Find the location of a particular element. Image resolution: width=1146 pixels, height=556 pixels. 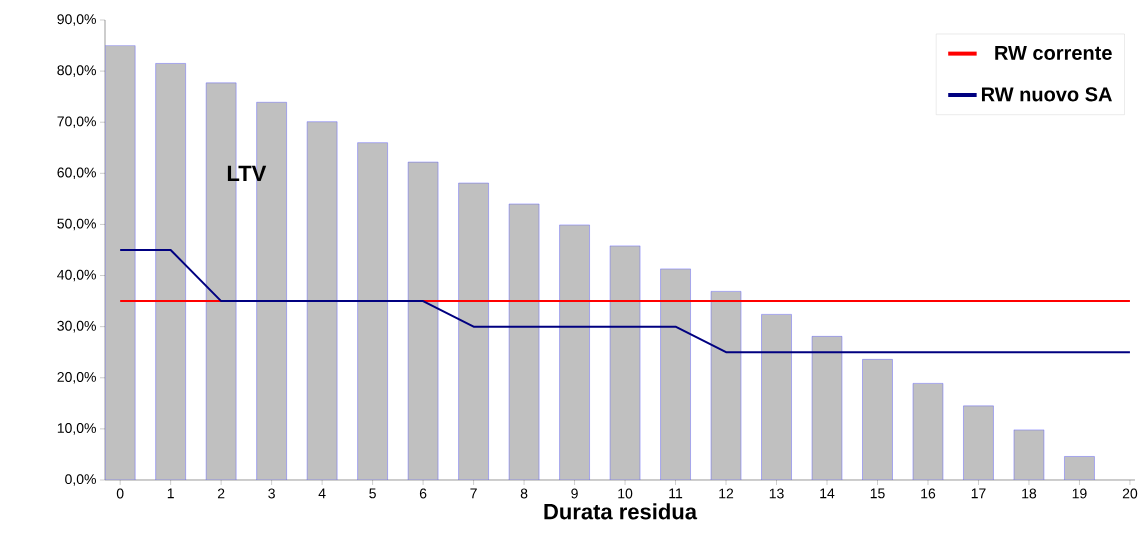

y-tick-label: 0,0% is located at coordinates (80, 480).